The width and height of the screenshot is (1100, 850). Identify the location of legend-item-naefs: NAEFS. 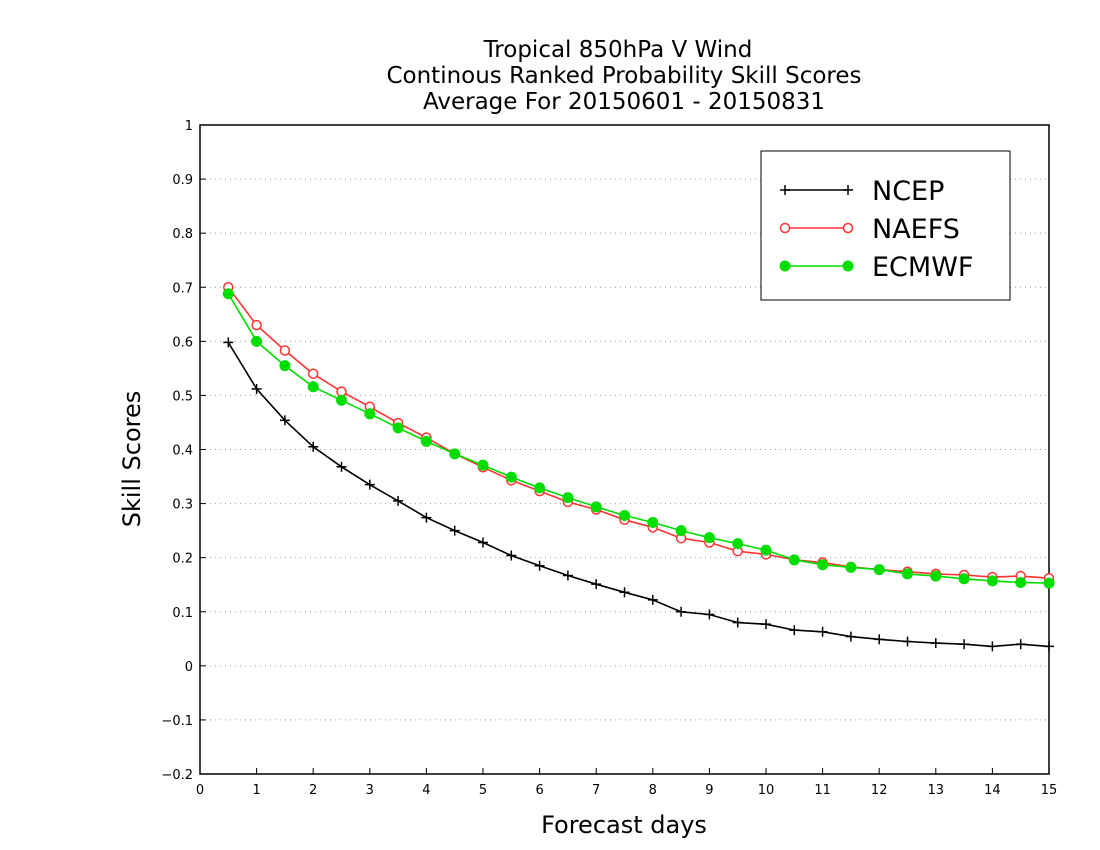
(869, 229).